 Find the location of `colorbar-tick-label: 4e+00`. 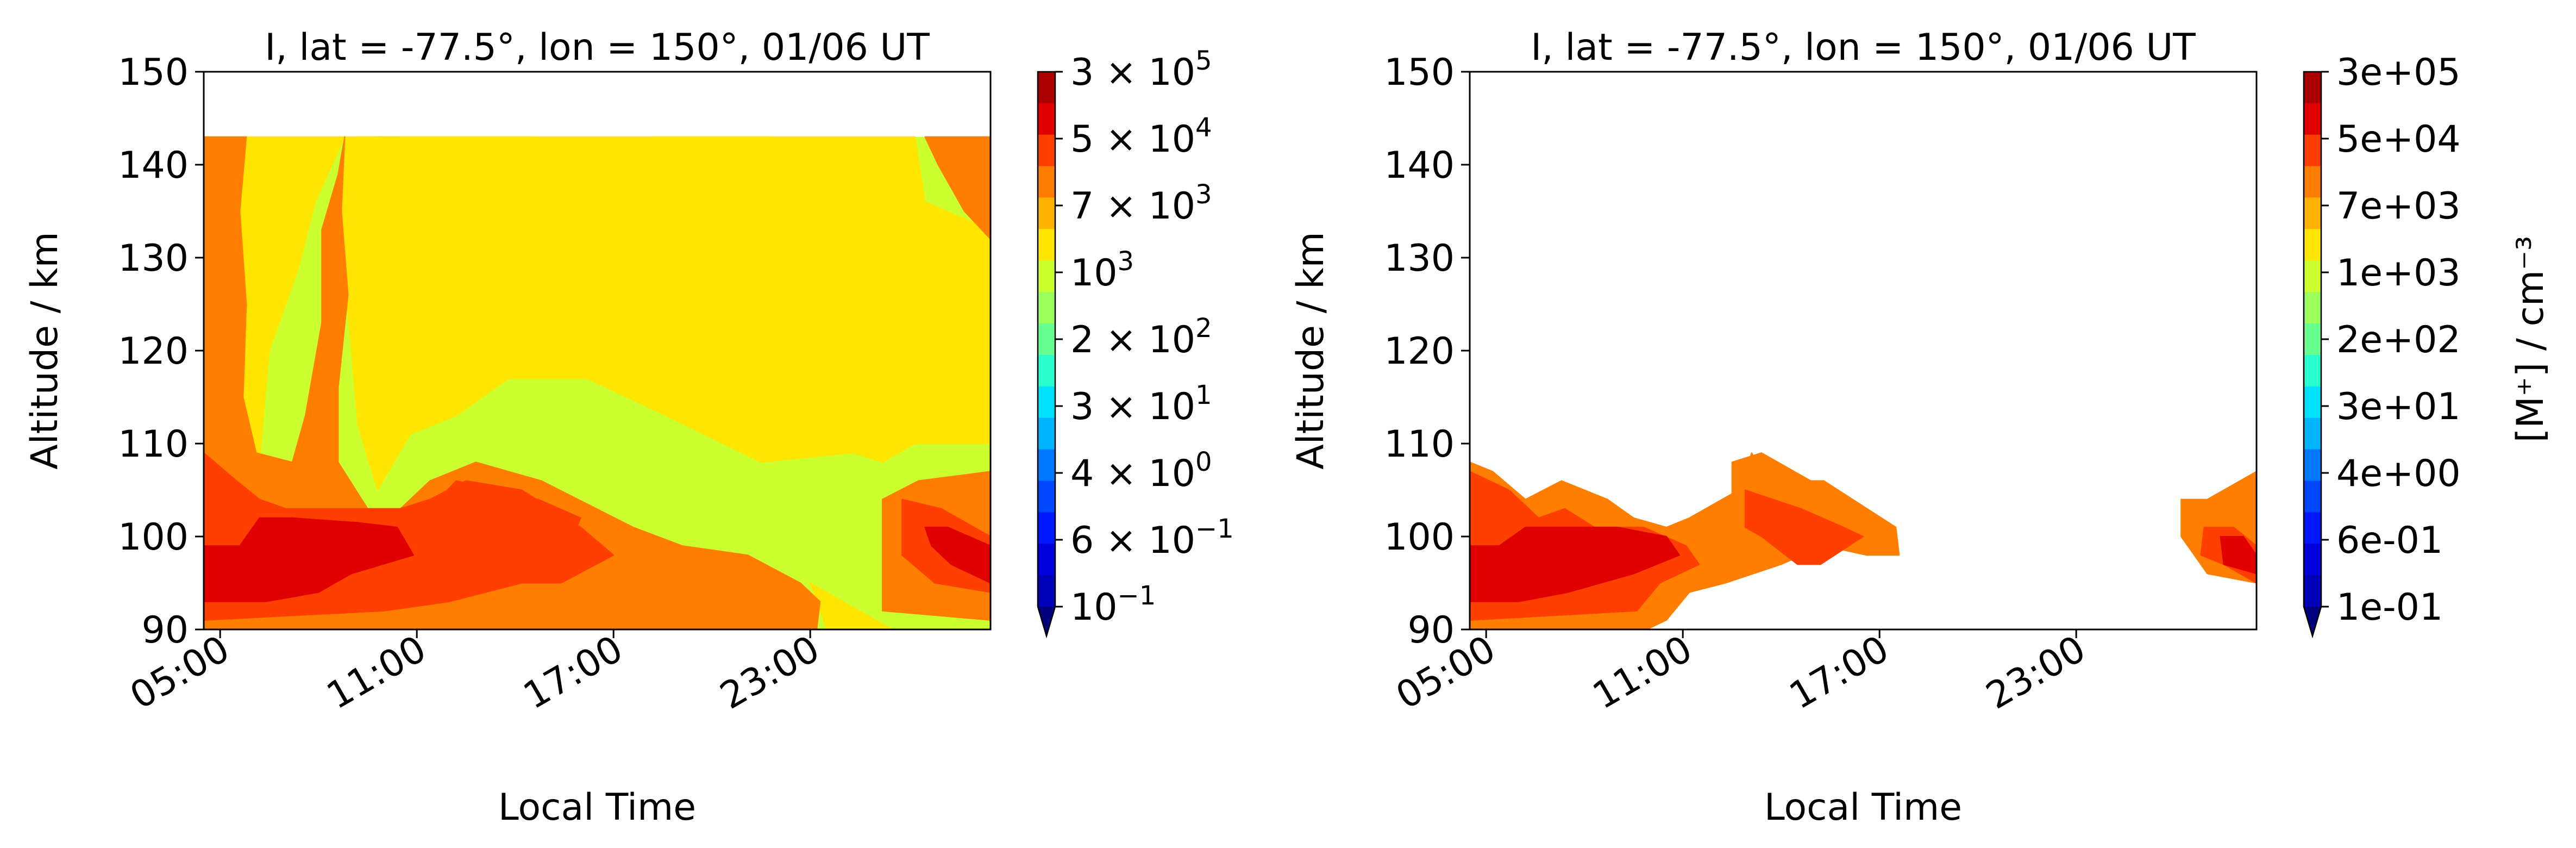

colorbar-tick-label: 4e+00 is located at coordinates (2398, 473).